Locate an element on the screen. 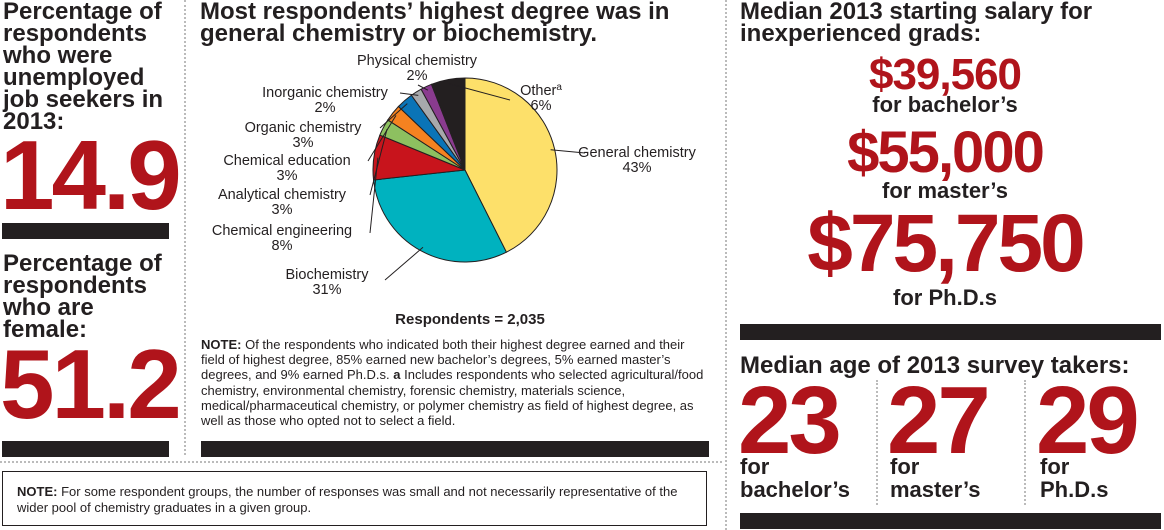 The image size is (1164, 530). column-divider-left is located at coordinates (185, 227).